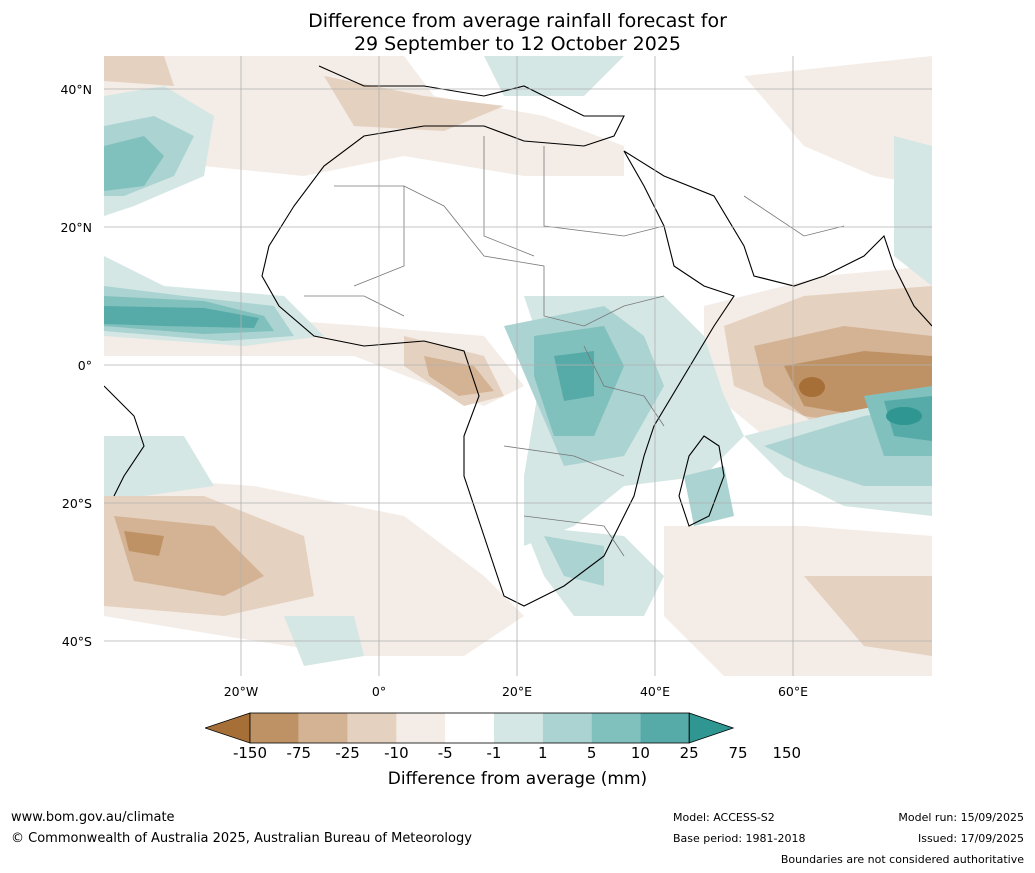  I want to click on lon-label-0: 0°, so click(379, 691).